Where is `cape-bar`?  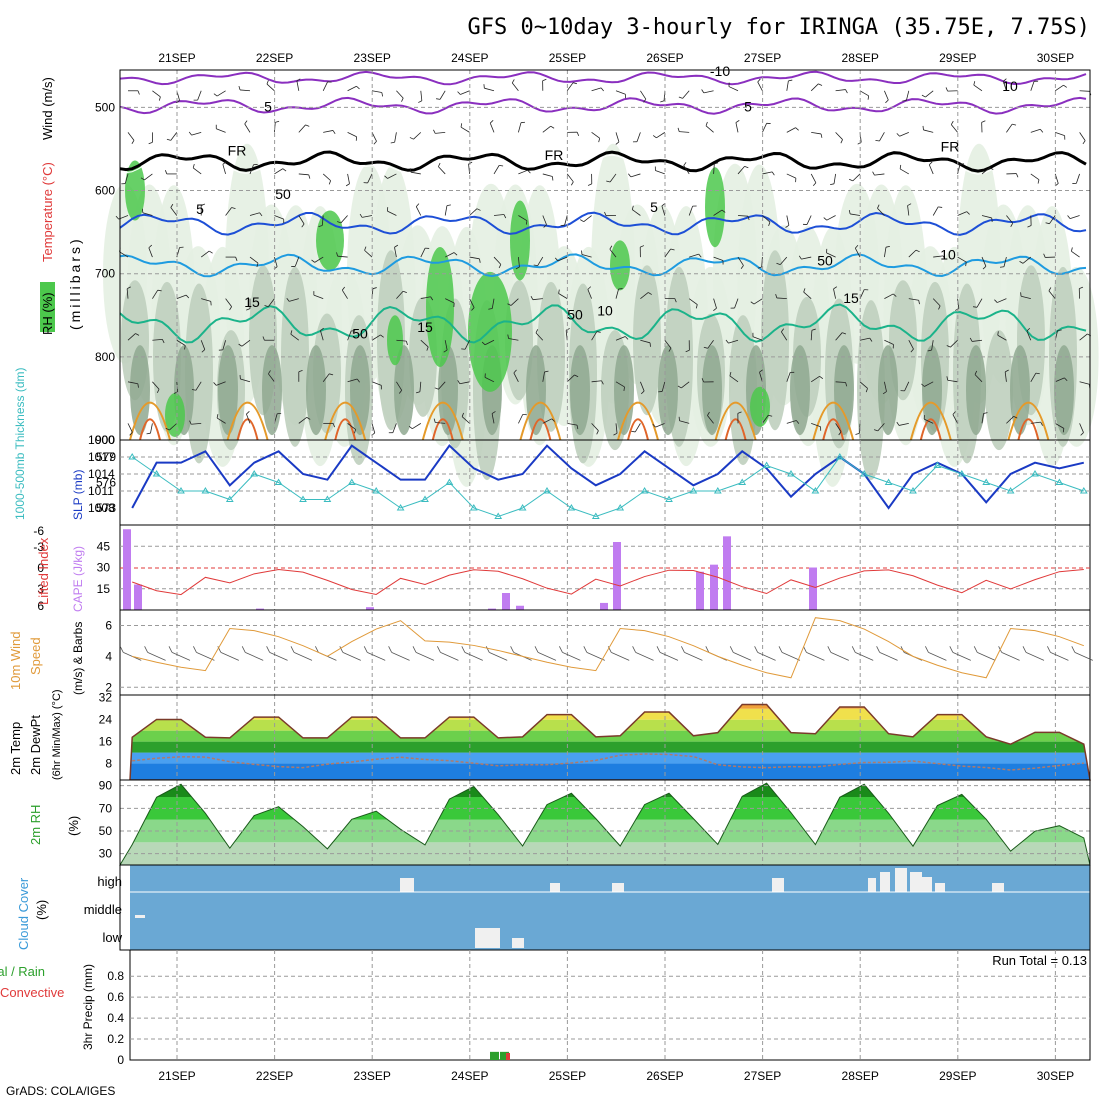
cape-bar is located at coordinates (370, 608).